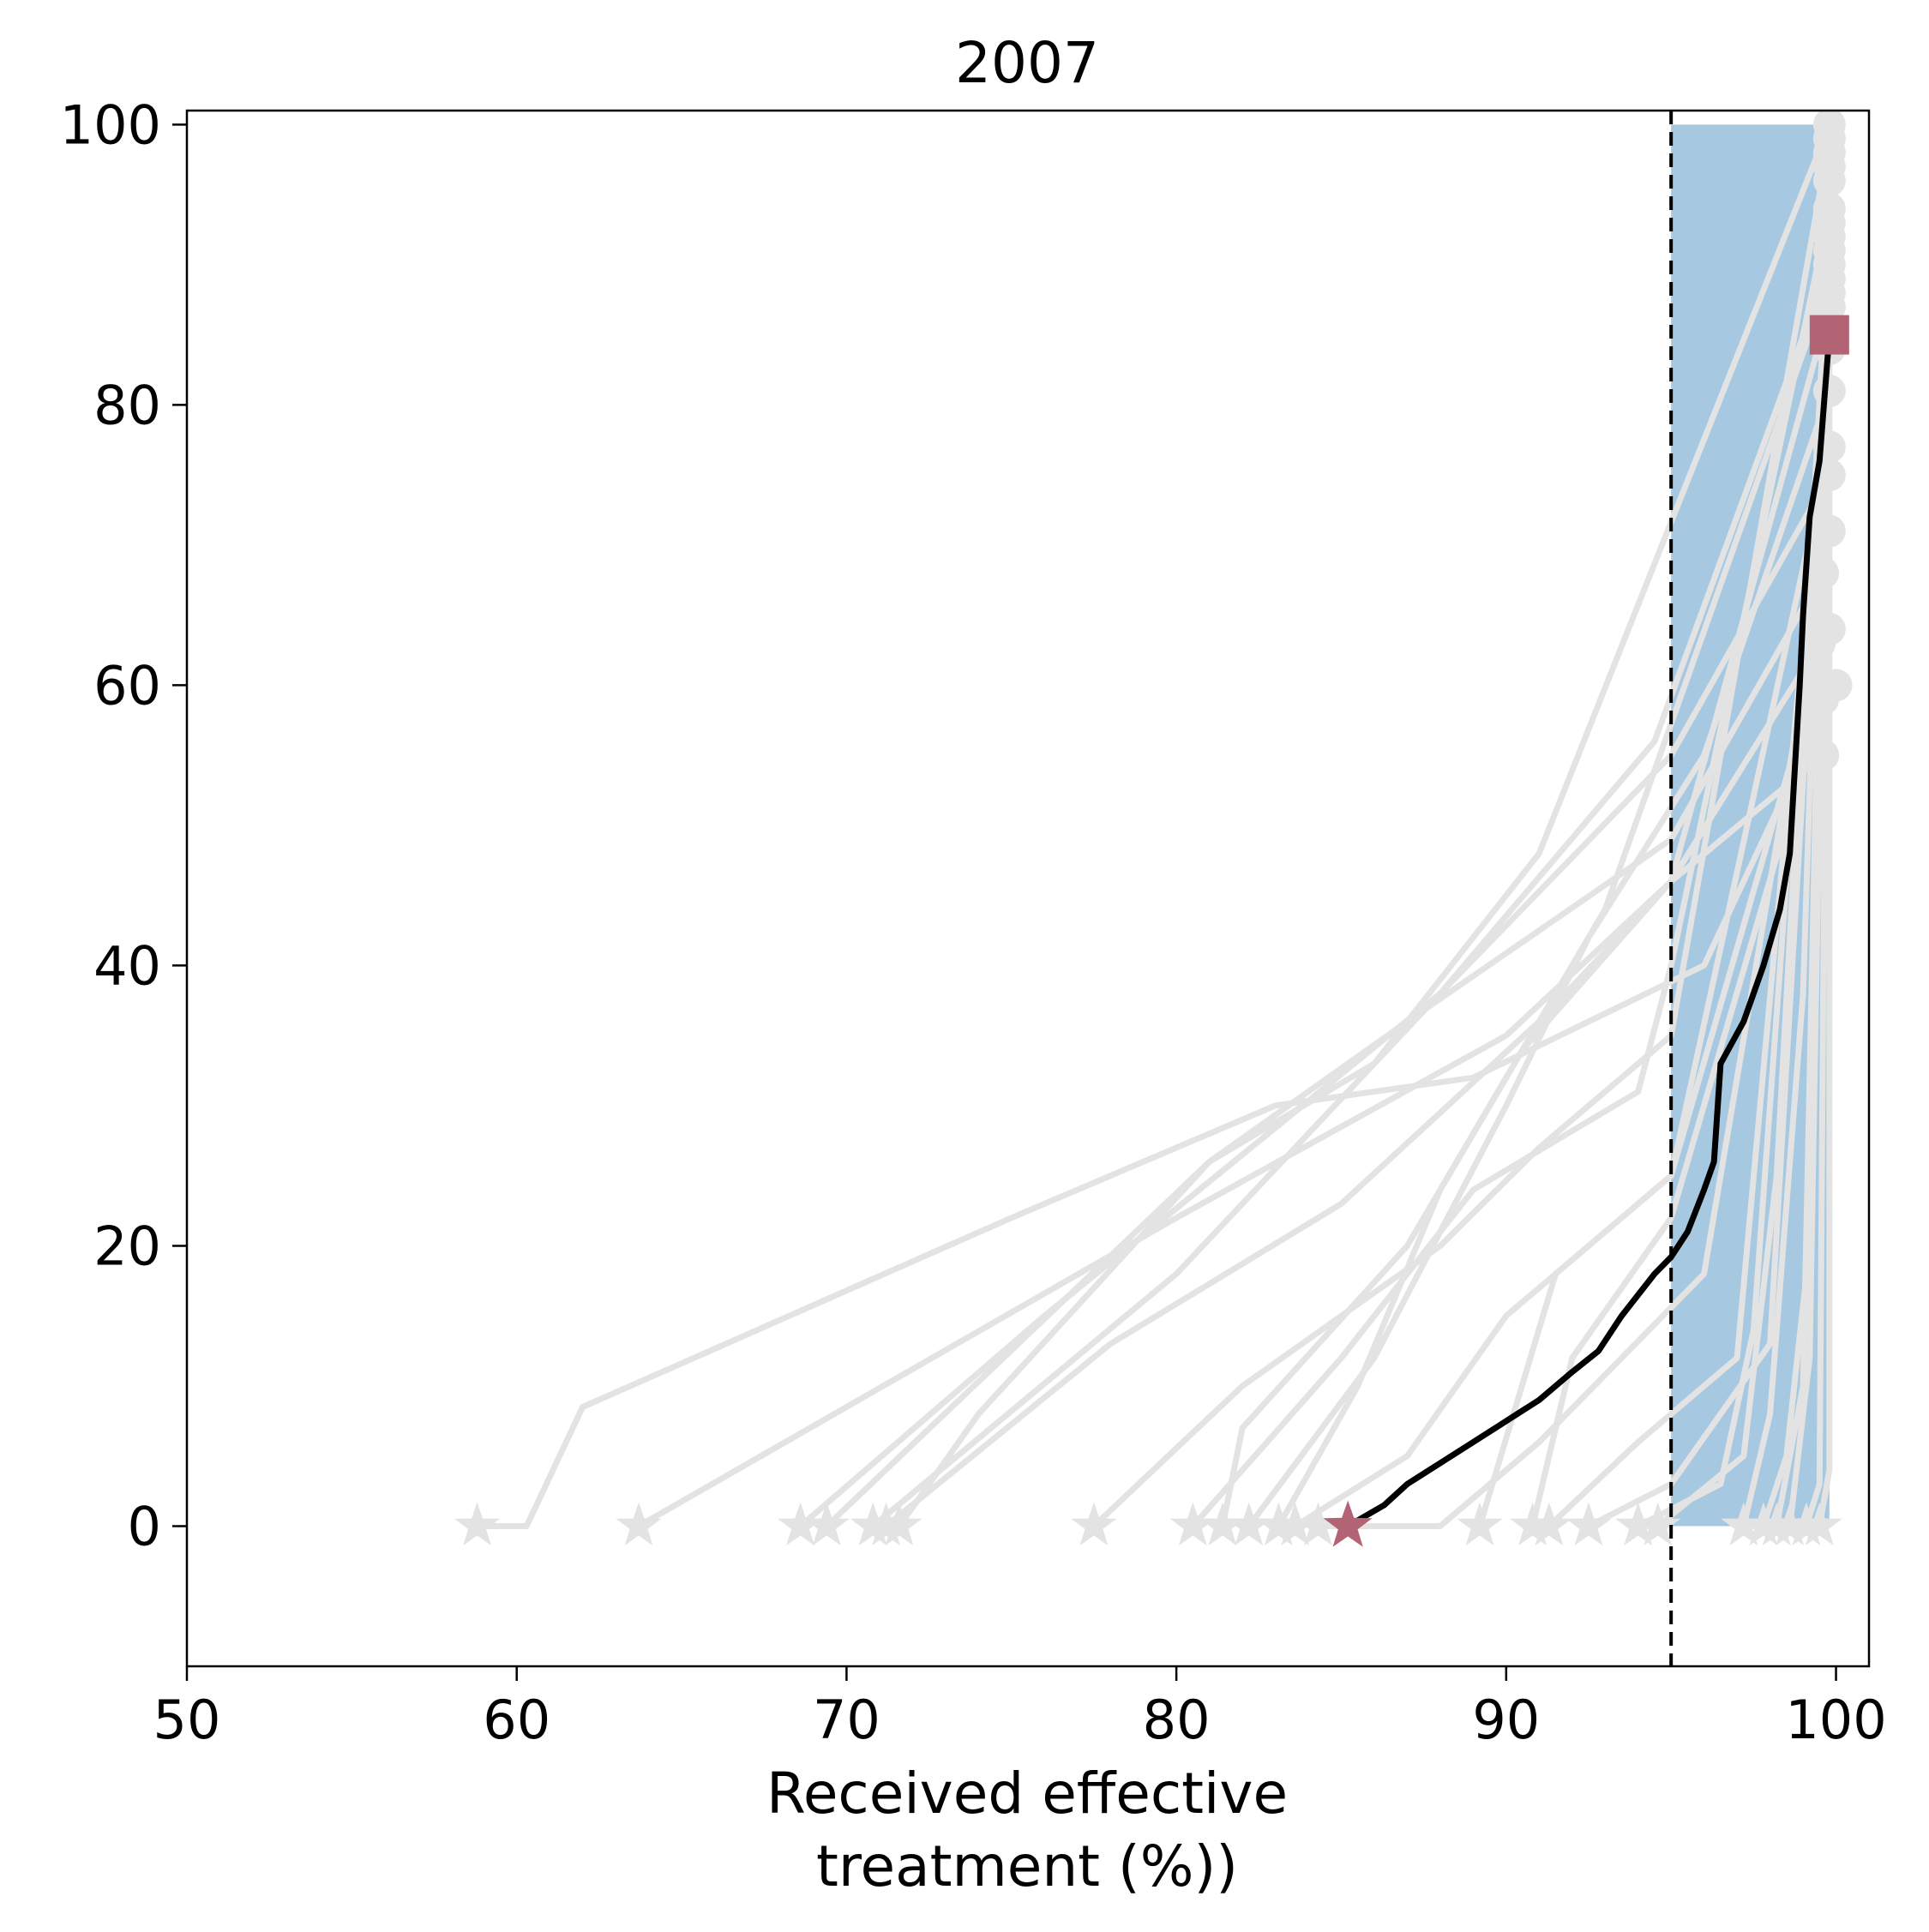 Image resolution: width=1929 pixels, height=1932 pixels. I want to click on y-tick-label-100: 100, so click(110, 124).